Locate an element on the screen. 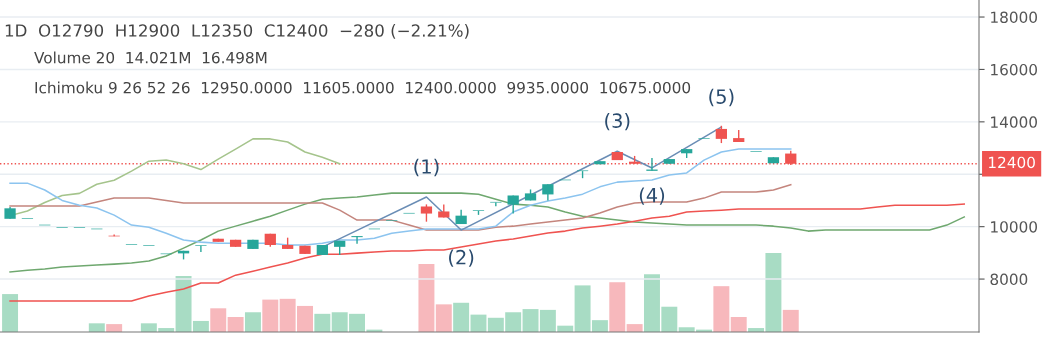 The height and width of the screenshot is (337, 1051). y-tick-label: 16000 is located at coordinates (1014, 69).